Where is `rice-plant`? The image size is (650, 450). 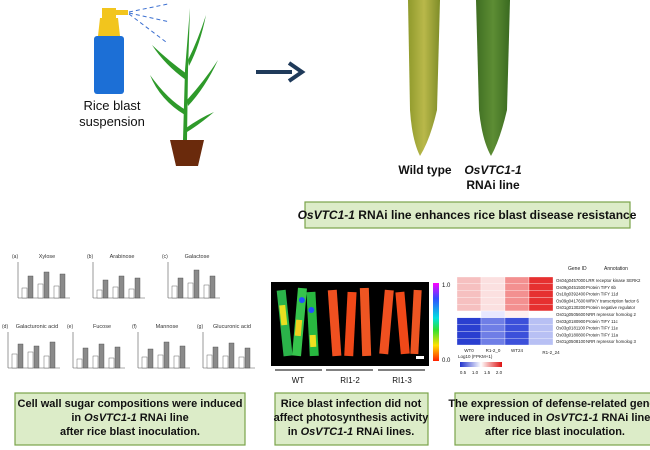
rice-plant is located at coordinates (184, 87).